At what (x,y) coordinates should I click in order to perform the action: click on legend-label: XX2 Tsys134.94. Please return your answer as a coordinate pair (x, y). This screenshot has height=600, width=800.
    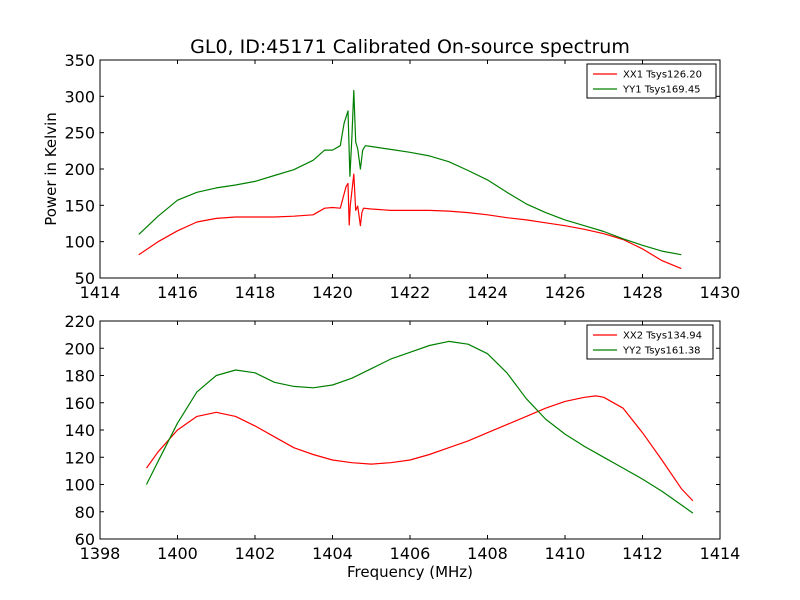
    Looking at the image, I should click on (662, 336).